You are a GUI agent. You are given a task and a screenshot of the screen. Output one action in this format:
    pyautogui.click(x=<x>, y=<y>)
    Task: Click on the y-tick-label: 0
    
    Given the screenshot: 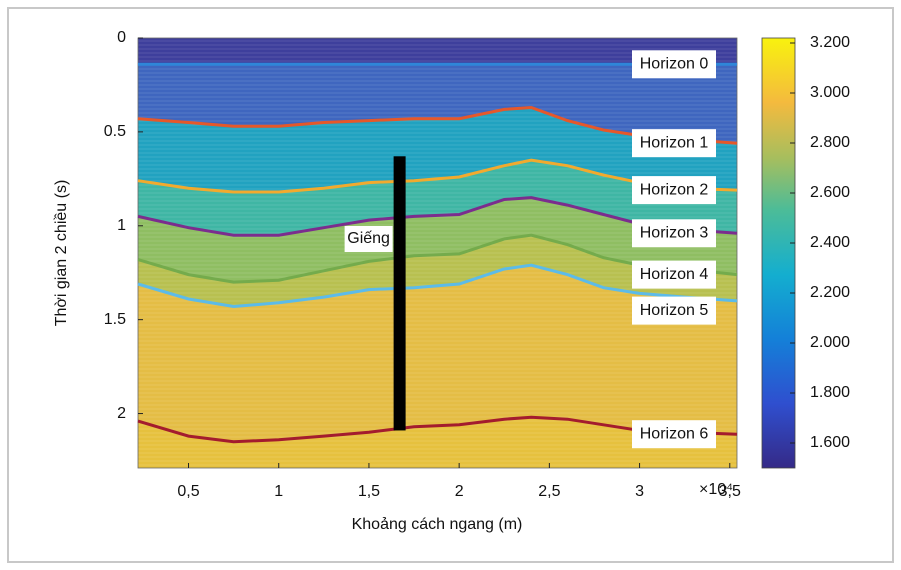 What is the action you would take?
    pyautogui.click(x=121, y=37)
    